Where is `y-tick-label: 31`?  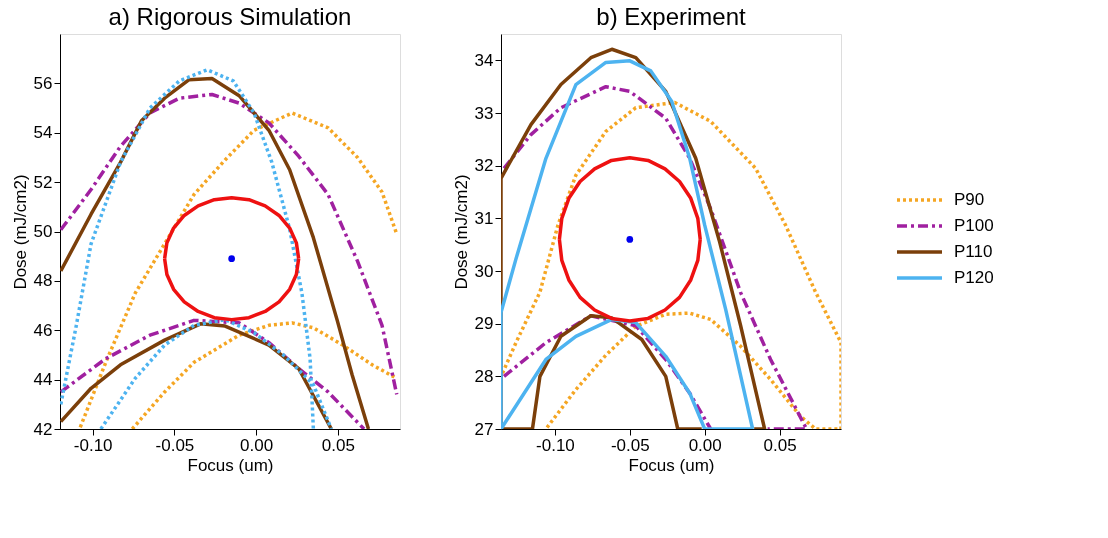 y-tick-label: 31 is located at coordinates (484, 218).